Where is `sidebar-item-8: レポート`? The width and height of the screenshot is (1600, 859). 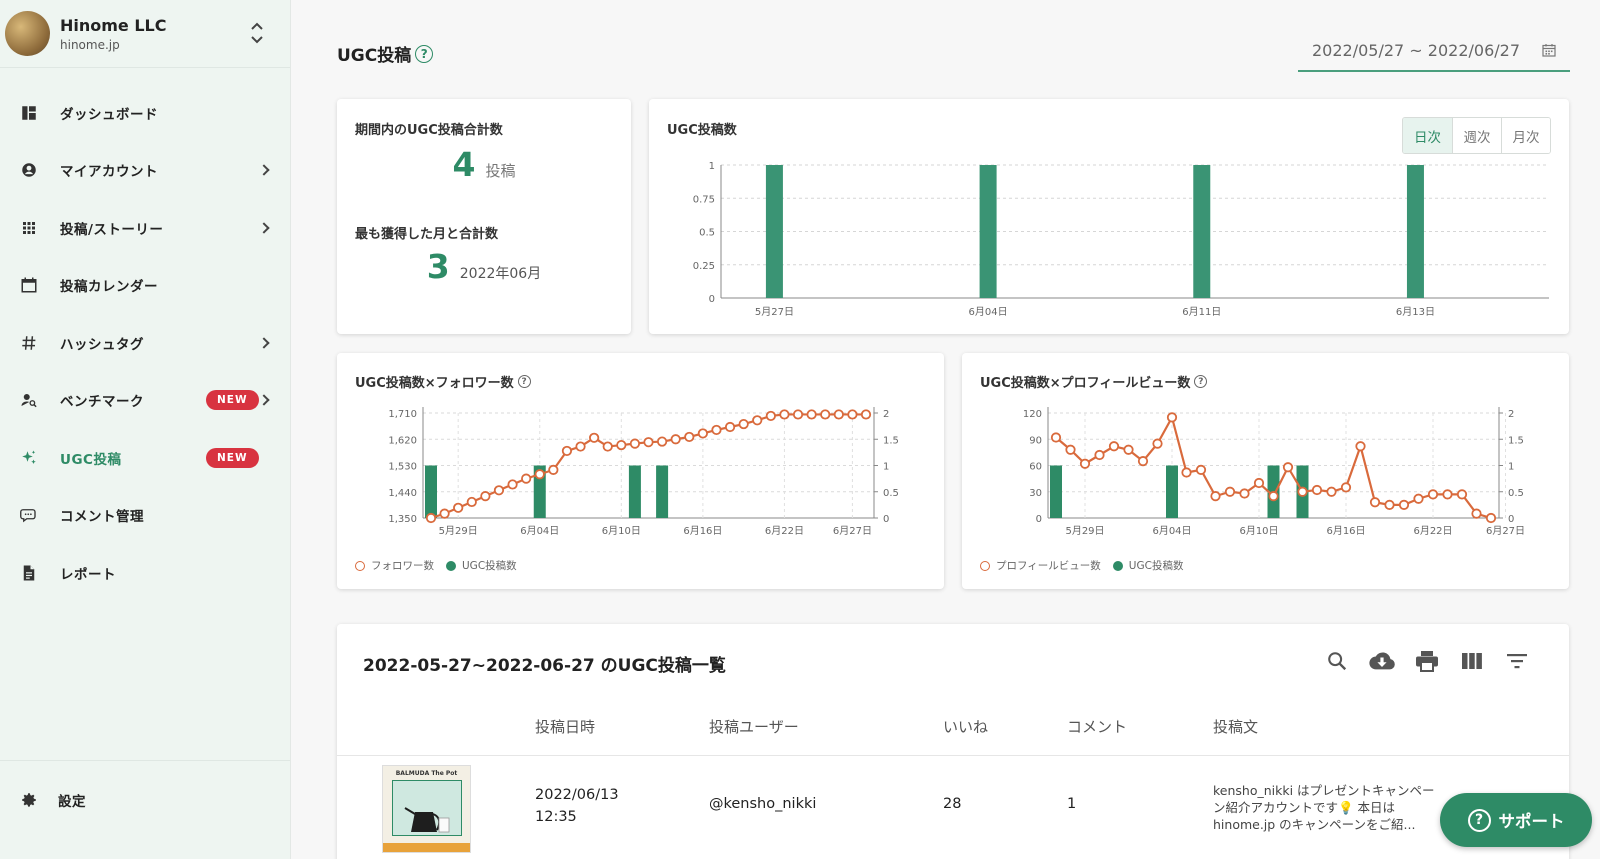 sidebar-item-8: レポート is located at coordinates (145, 573).